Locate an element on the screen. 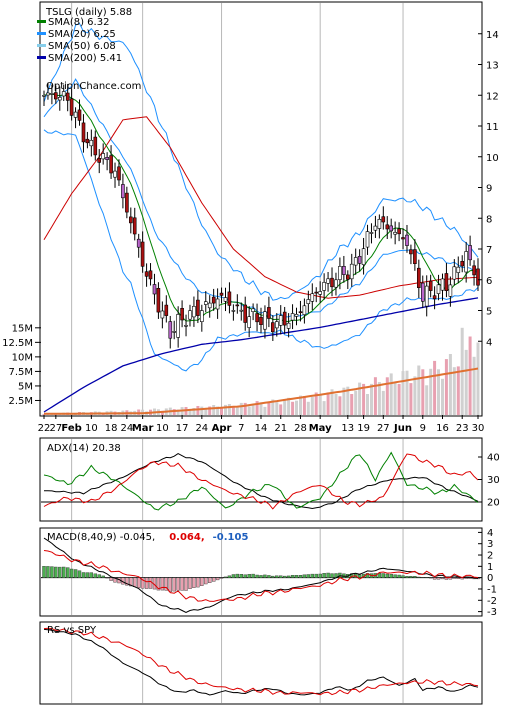 This screenshot has height=706, width=526. volume-tick-label: 7.5M is located at coordinates (20, 372).